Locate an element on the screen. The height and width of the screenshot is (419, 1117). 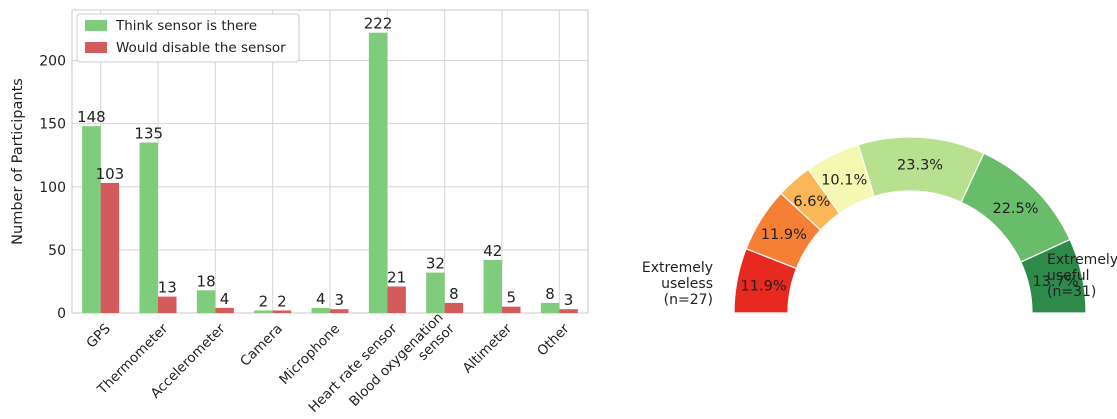
legend-label: Think sensor is there is located at coordinates (186, 26).